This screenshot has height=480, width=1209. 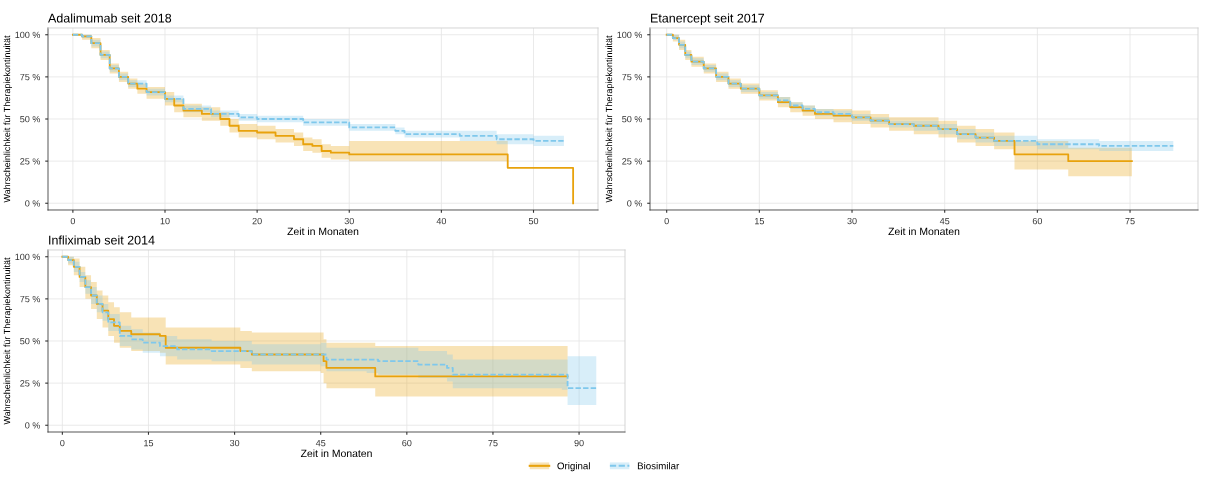 I want to click on legend-label: Biosimilar, so click(x=658, y=466).